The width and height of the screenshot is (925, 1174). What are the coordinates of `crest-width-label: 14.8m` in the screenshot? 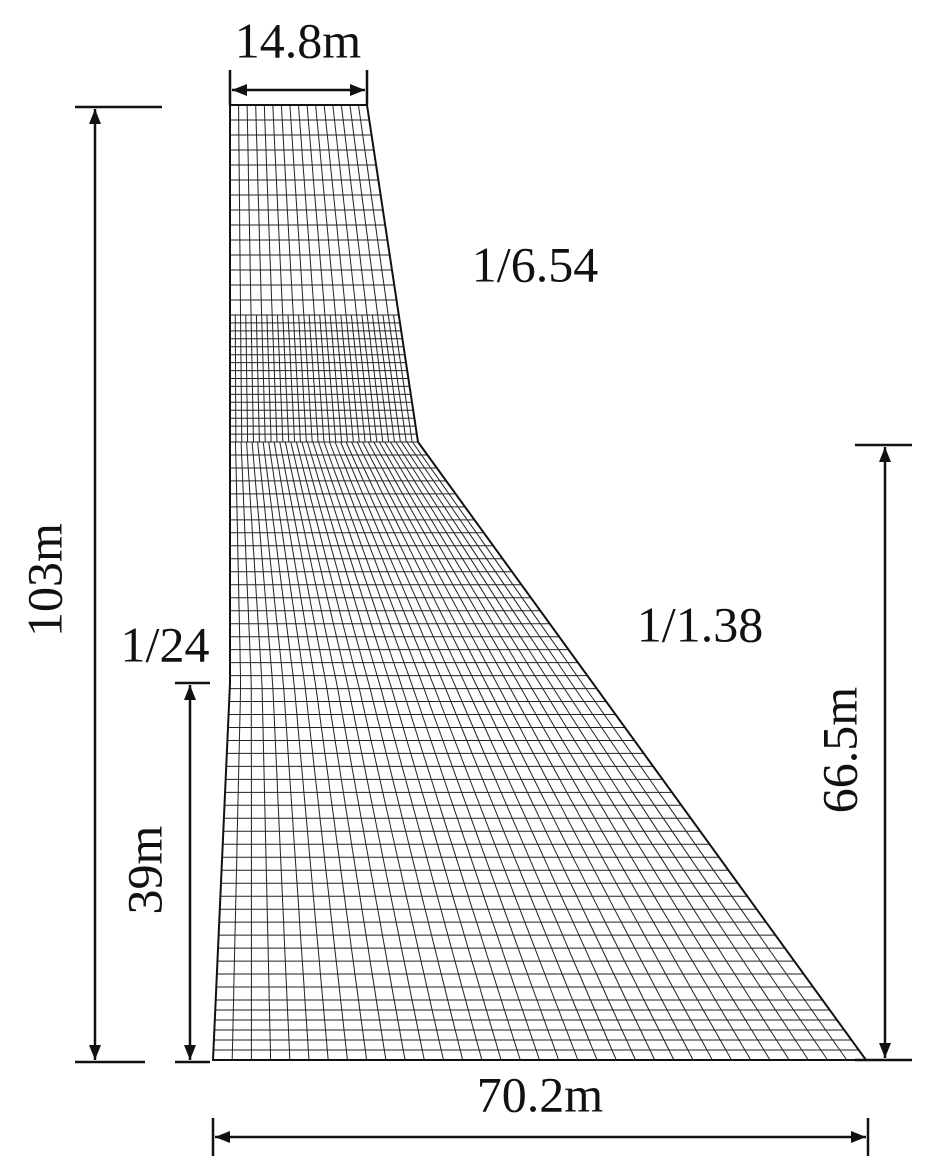 It's located at (298, 40).